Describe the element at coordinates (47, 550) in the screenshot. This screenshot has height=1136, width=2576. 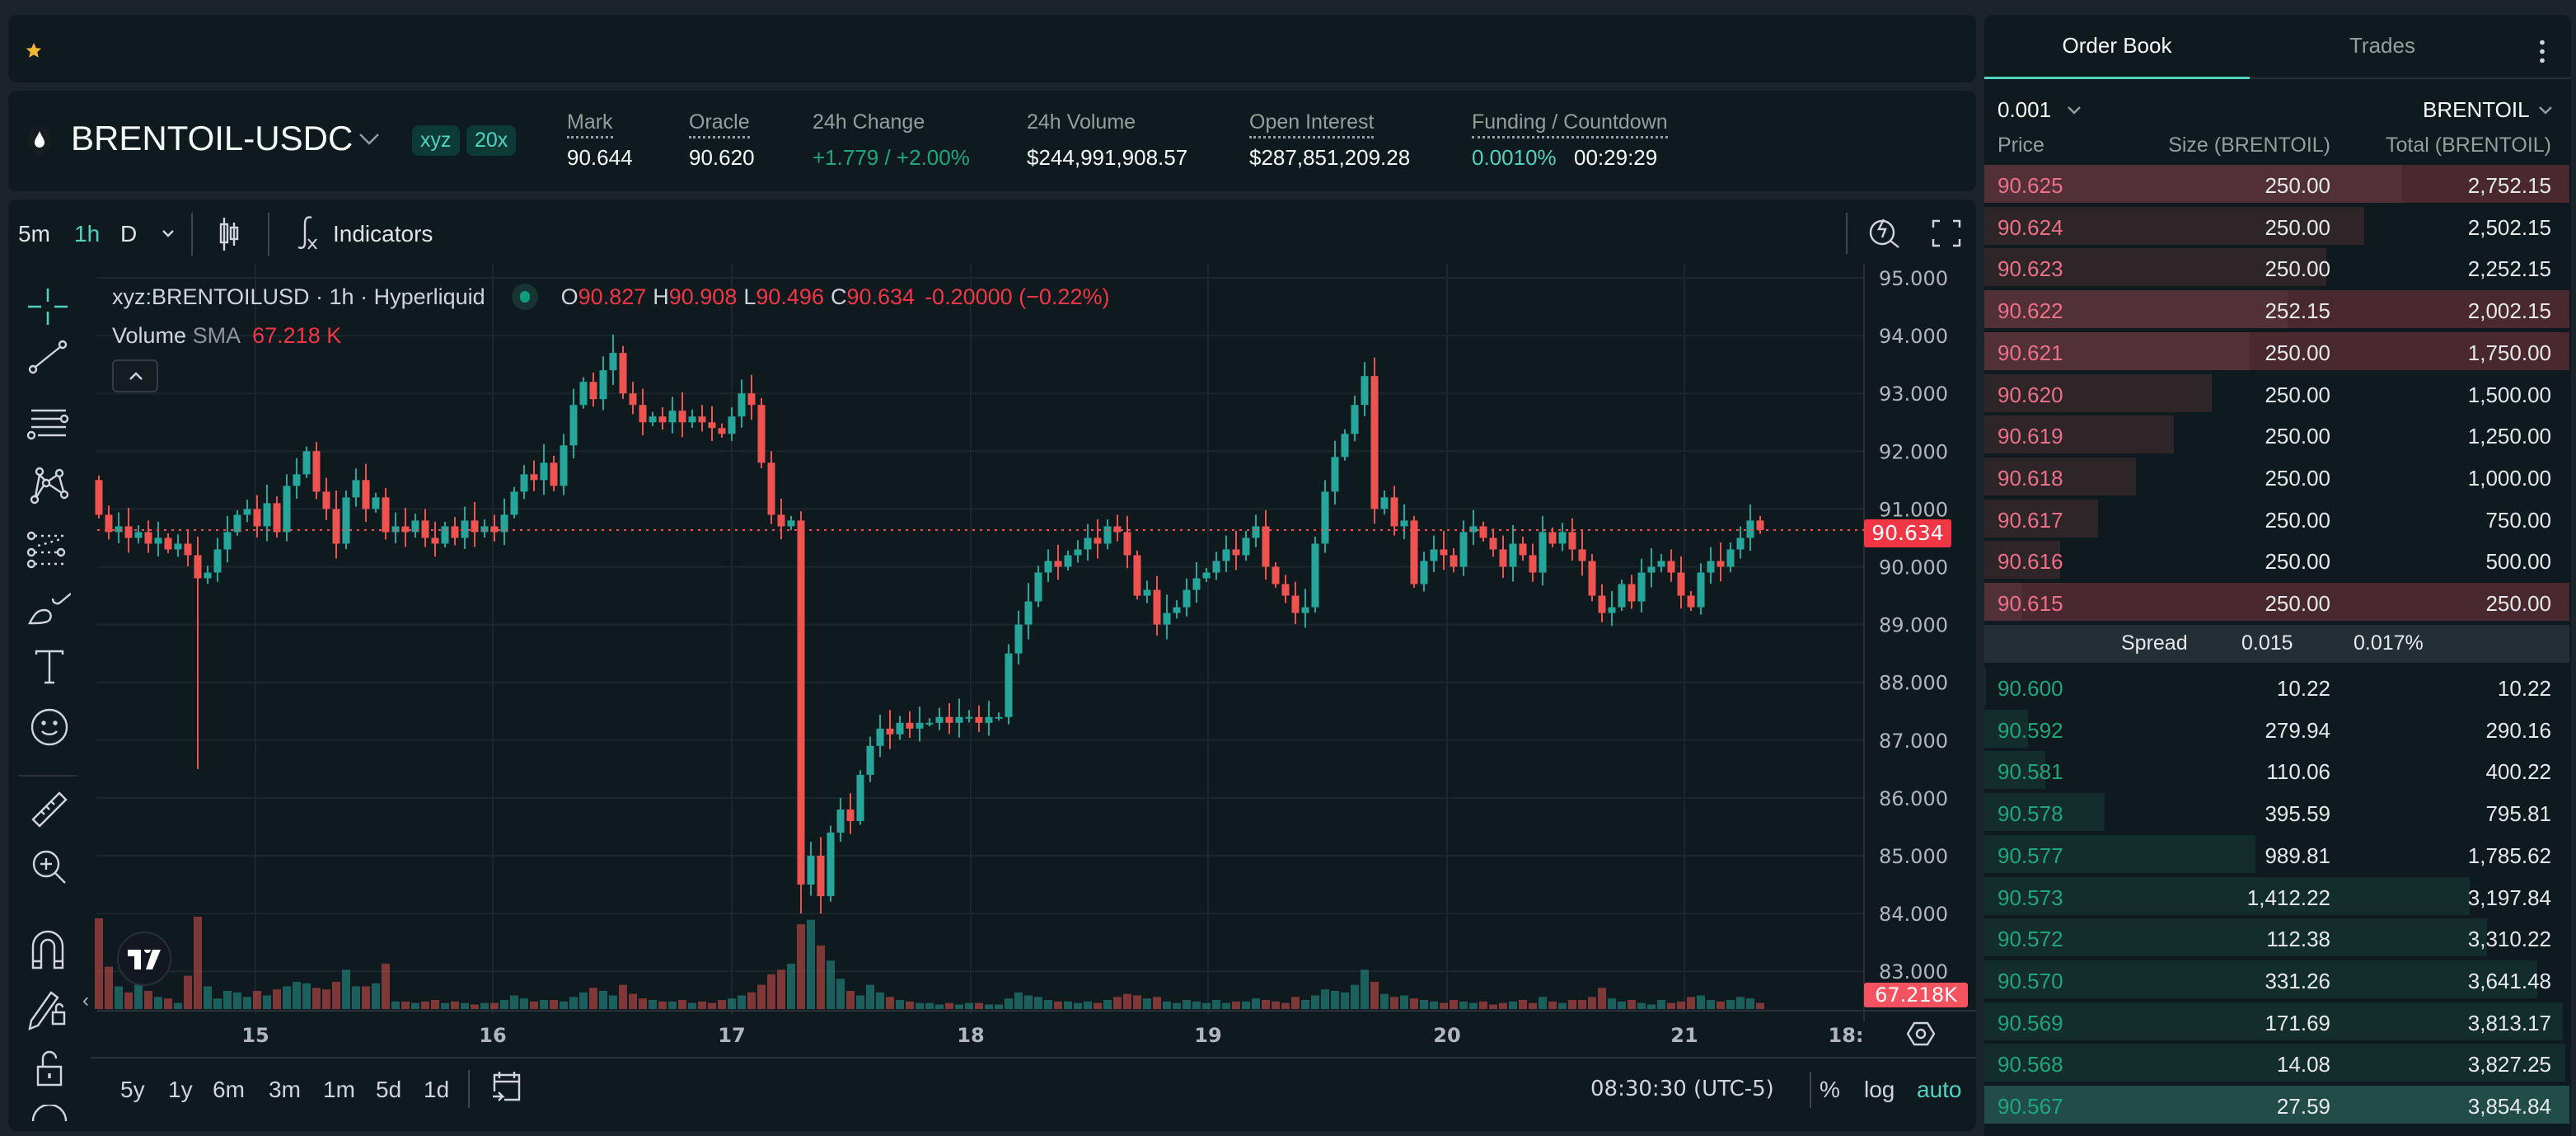
I see `fib-icon` at that location.